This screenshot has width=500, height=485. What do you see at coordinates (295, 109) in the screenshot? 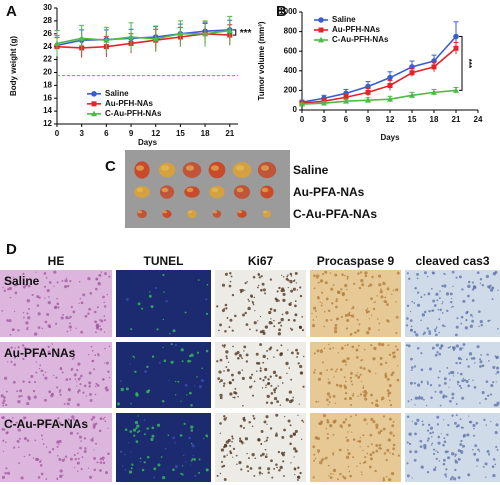
I see `y-tick-label: 0` at bounding box center [295, 109].